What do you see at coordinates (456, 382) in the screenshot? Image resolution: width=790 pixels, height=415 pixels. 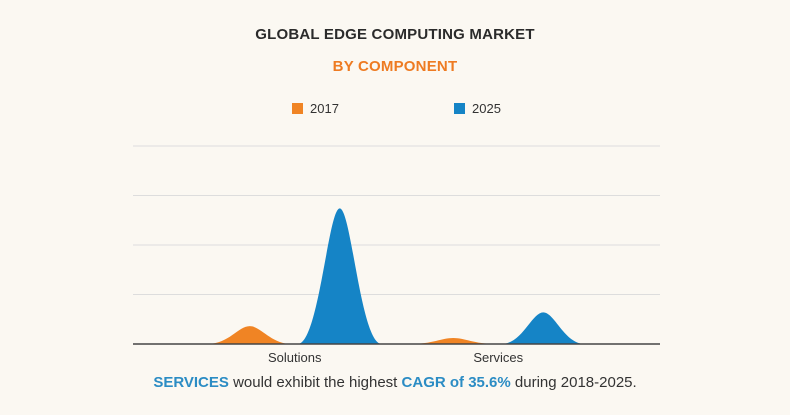 I see `footnote-cagr: CAGR of 35.6%` at bounding box center [456, 382].